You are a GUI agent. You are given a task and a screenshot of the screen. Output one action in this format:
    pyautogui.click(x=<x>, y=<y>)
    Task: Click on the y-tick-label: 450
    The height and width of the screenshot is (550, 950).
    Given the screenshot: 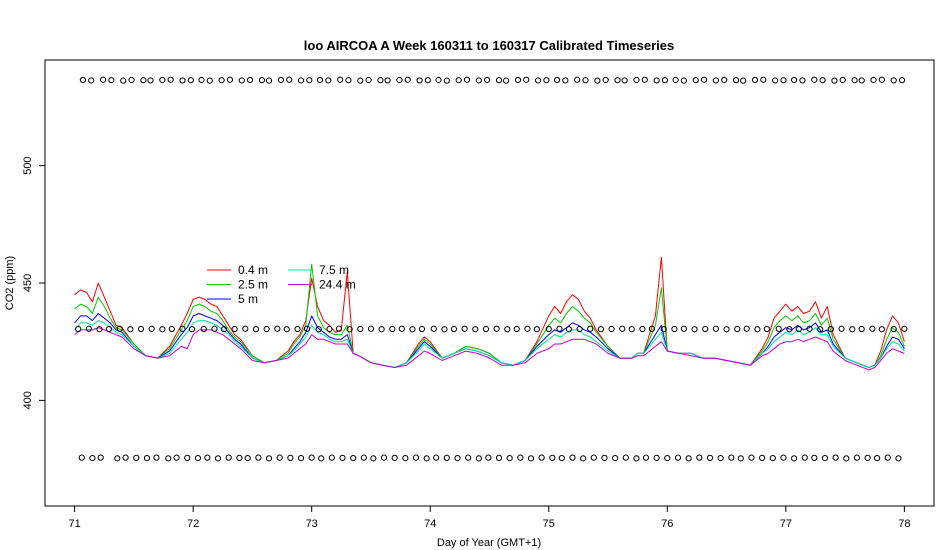 What is the action you would take?
    pyautogui.click(x=28, y=283)
    